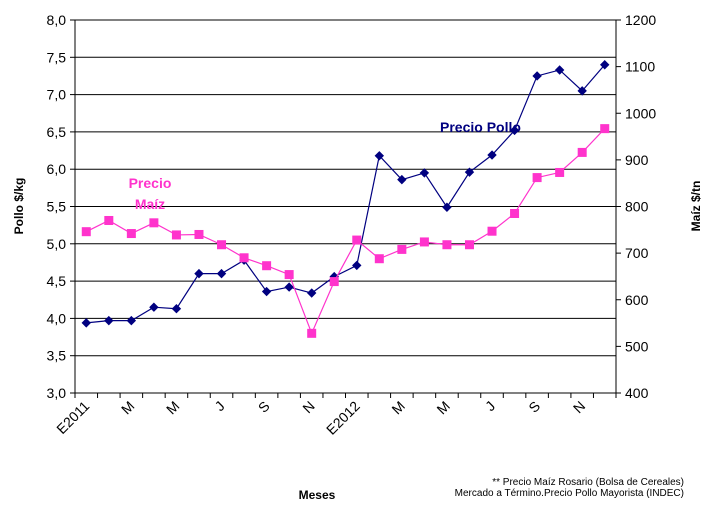 This screenshot has width=704, height=505. What do you see at coordinates (57, 20) in the screenshot?
I see `left-tick-label: 8,0` at bounding box center [57, 20].